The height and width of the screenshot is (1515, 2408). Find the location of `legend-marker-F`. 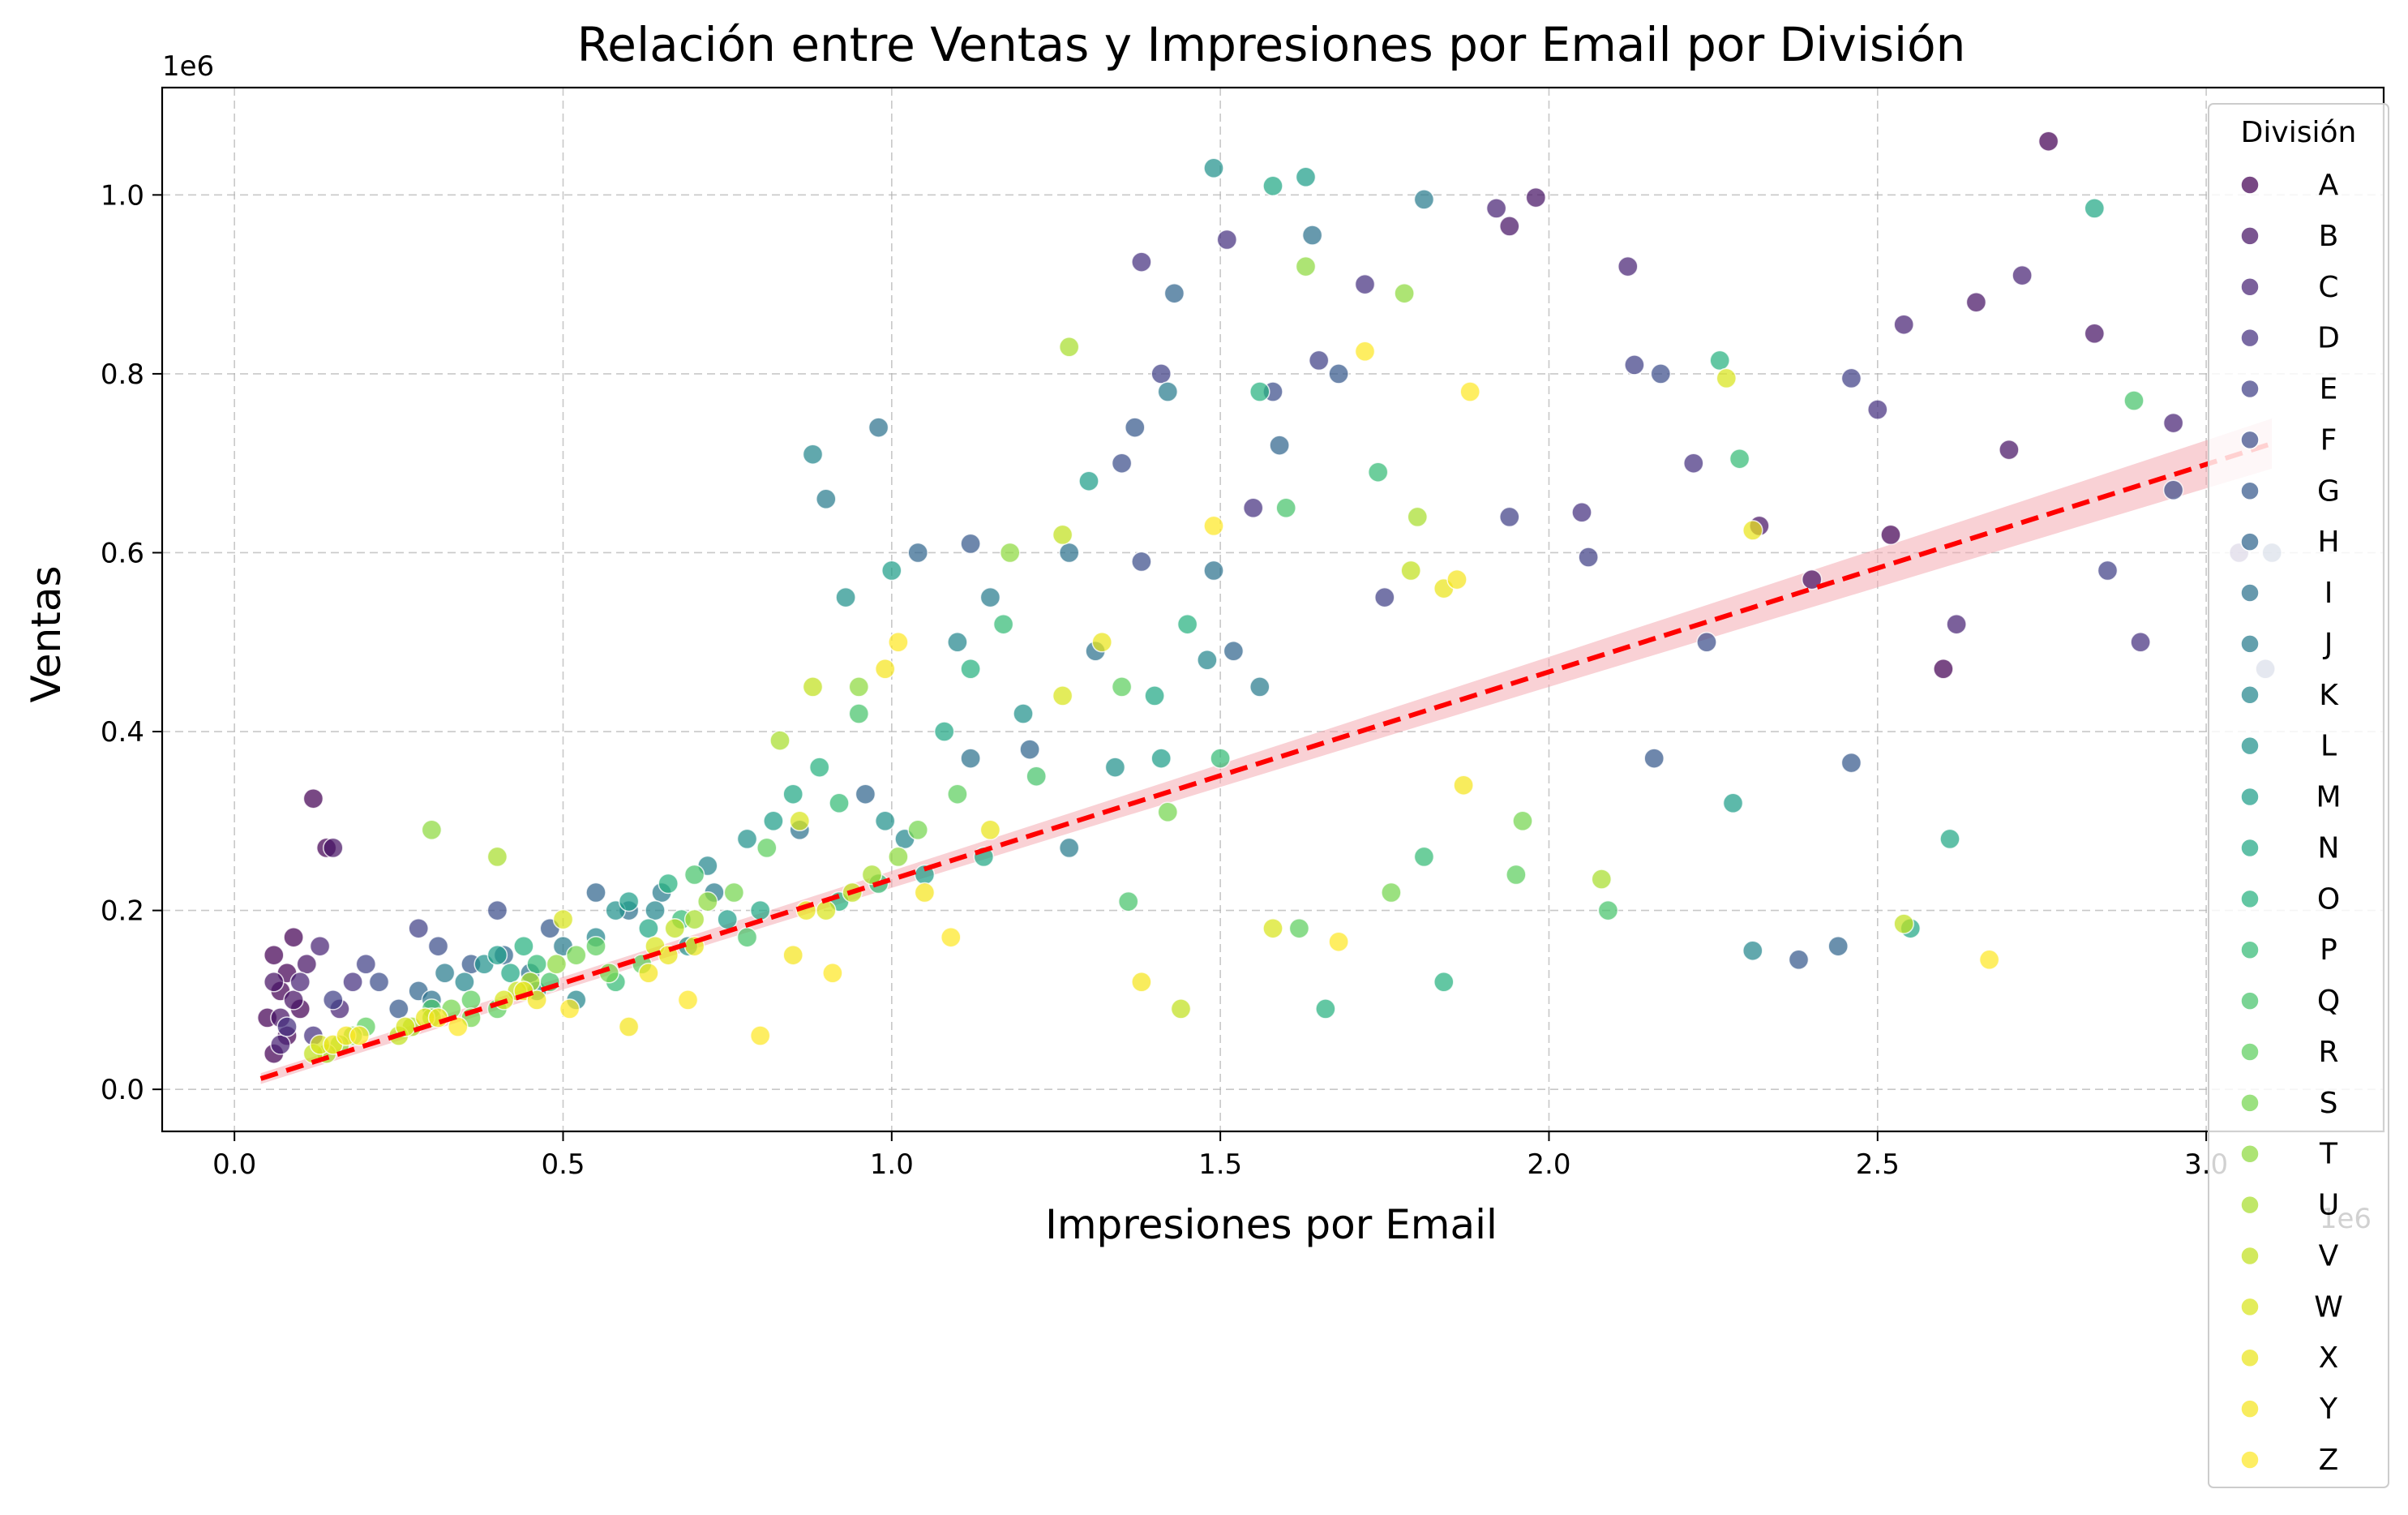

legend-marker-F is located at coordinates (2250, 440).